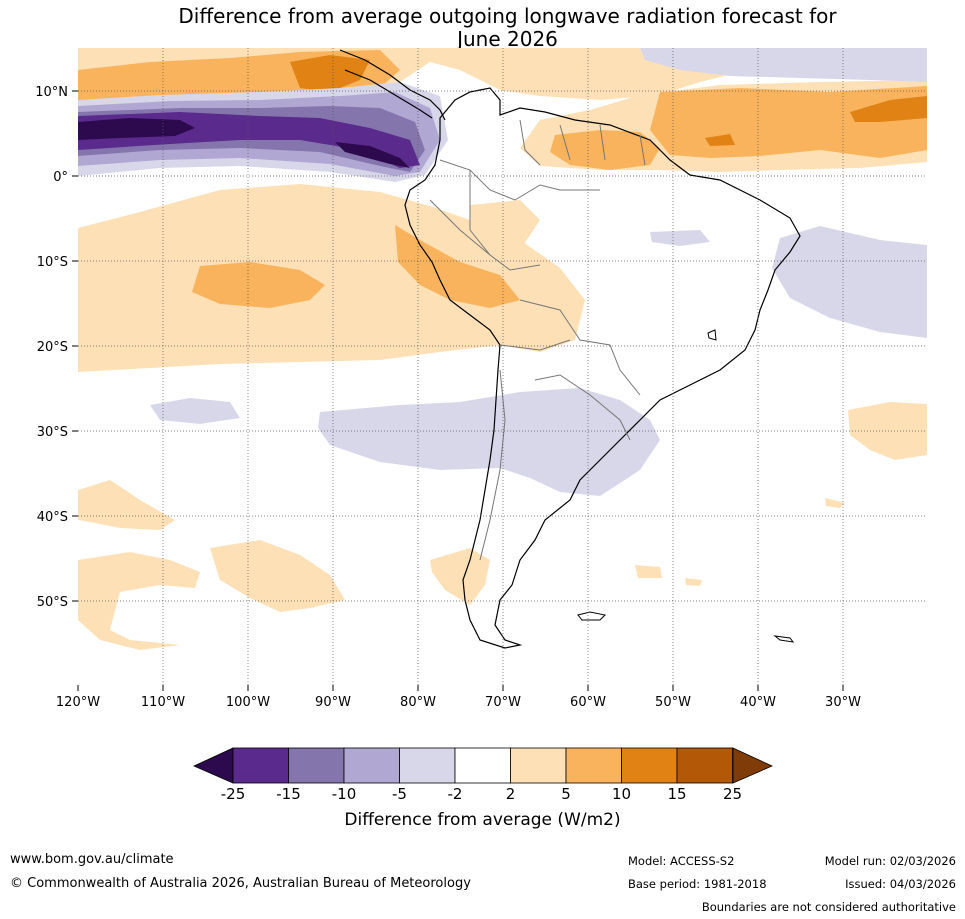 This screenshot has height=919, width=965. What do you see at coordinates (588, 702) in the screenshot?
I see `lon-label: 60°W` at bounding box center [588, 702].